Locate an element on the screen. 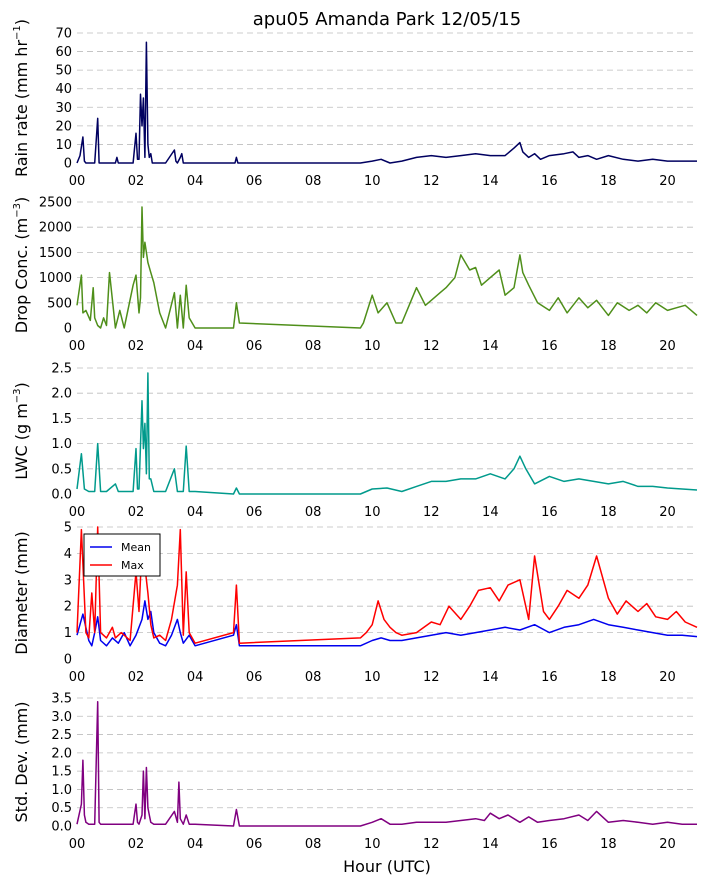  y-tick-label: 500 is located at coordinates (59, 303).